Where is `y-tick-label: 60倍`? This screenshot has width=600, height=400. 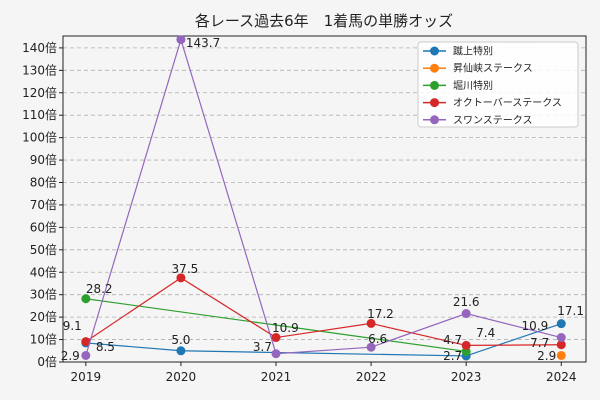 y-tick-label: 60倍 is located at coordinates (43, 226).